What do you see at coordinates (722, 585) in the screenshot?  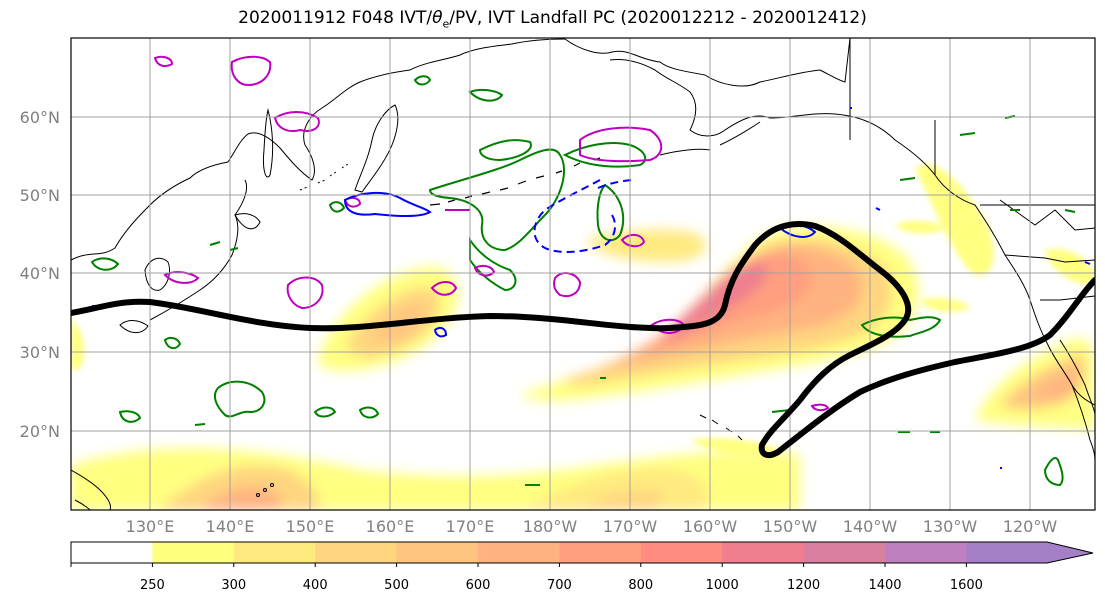 I see `colorbar-tick-label: 1000` at bounding box center [722, 585].